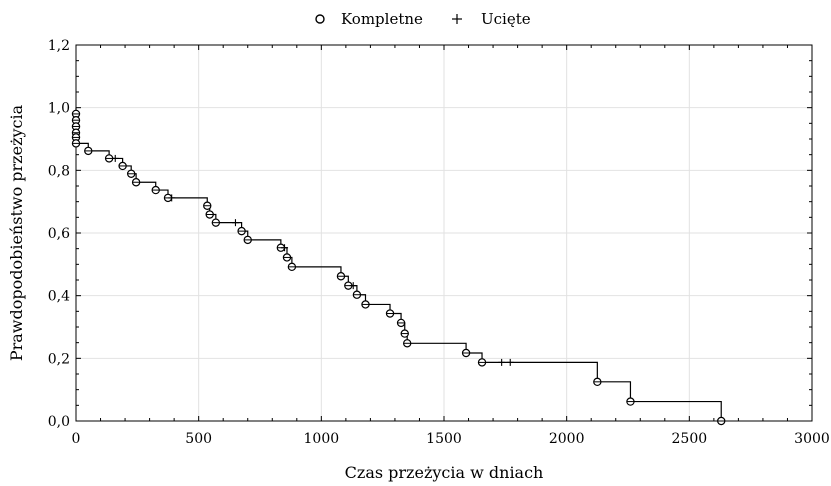 Image resolution: width=831 pixels, height=486 pixels. I want to click on x-tick-label: 2500, so click(690, 439).